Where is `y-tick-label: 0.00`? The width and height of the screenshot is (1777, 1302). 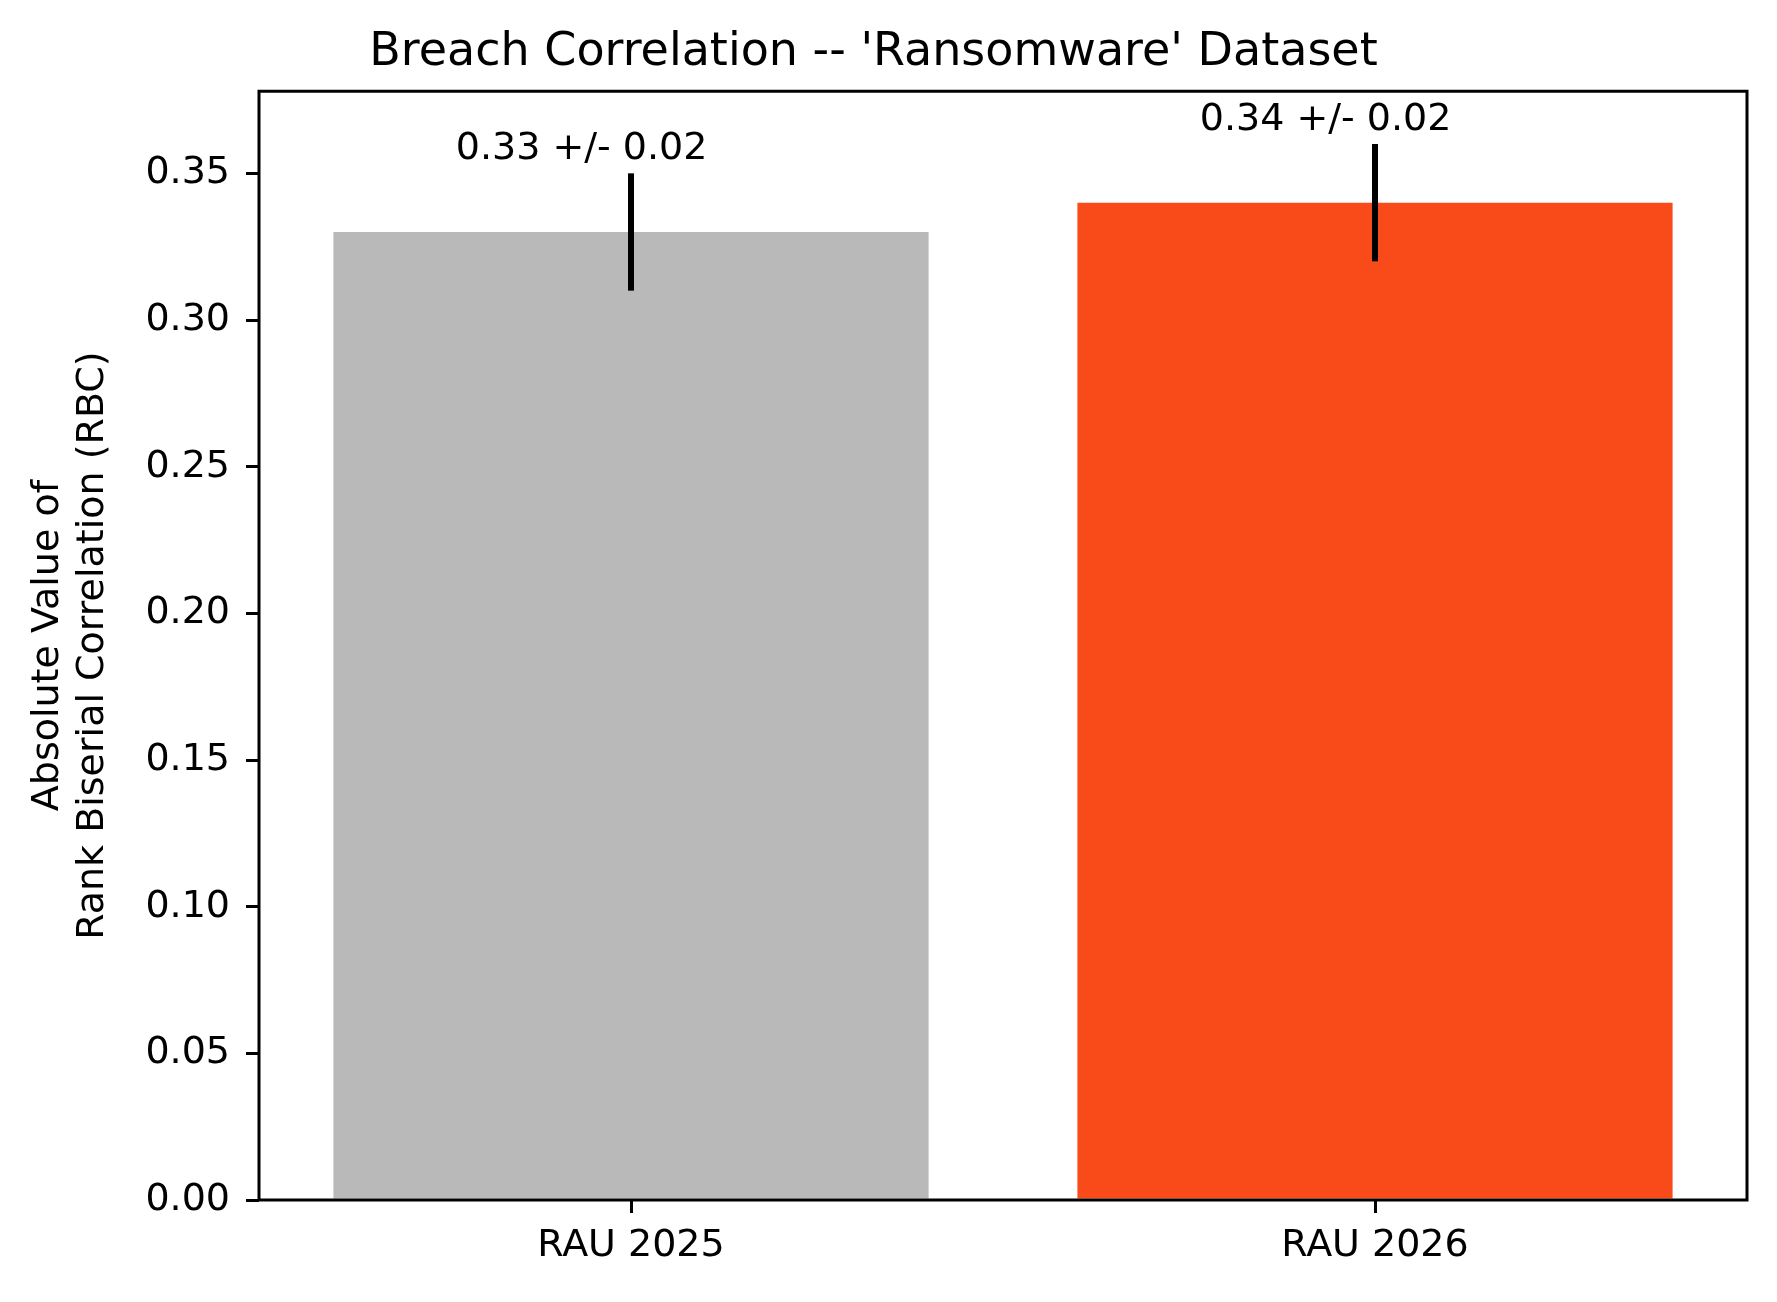
y-tick-label: 0.00 is located at coordinates (187, 1196).